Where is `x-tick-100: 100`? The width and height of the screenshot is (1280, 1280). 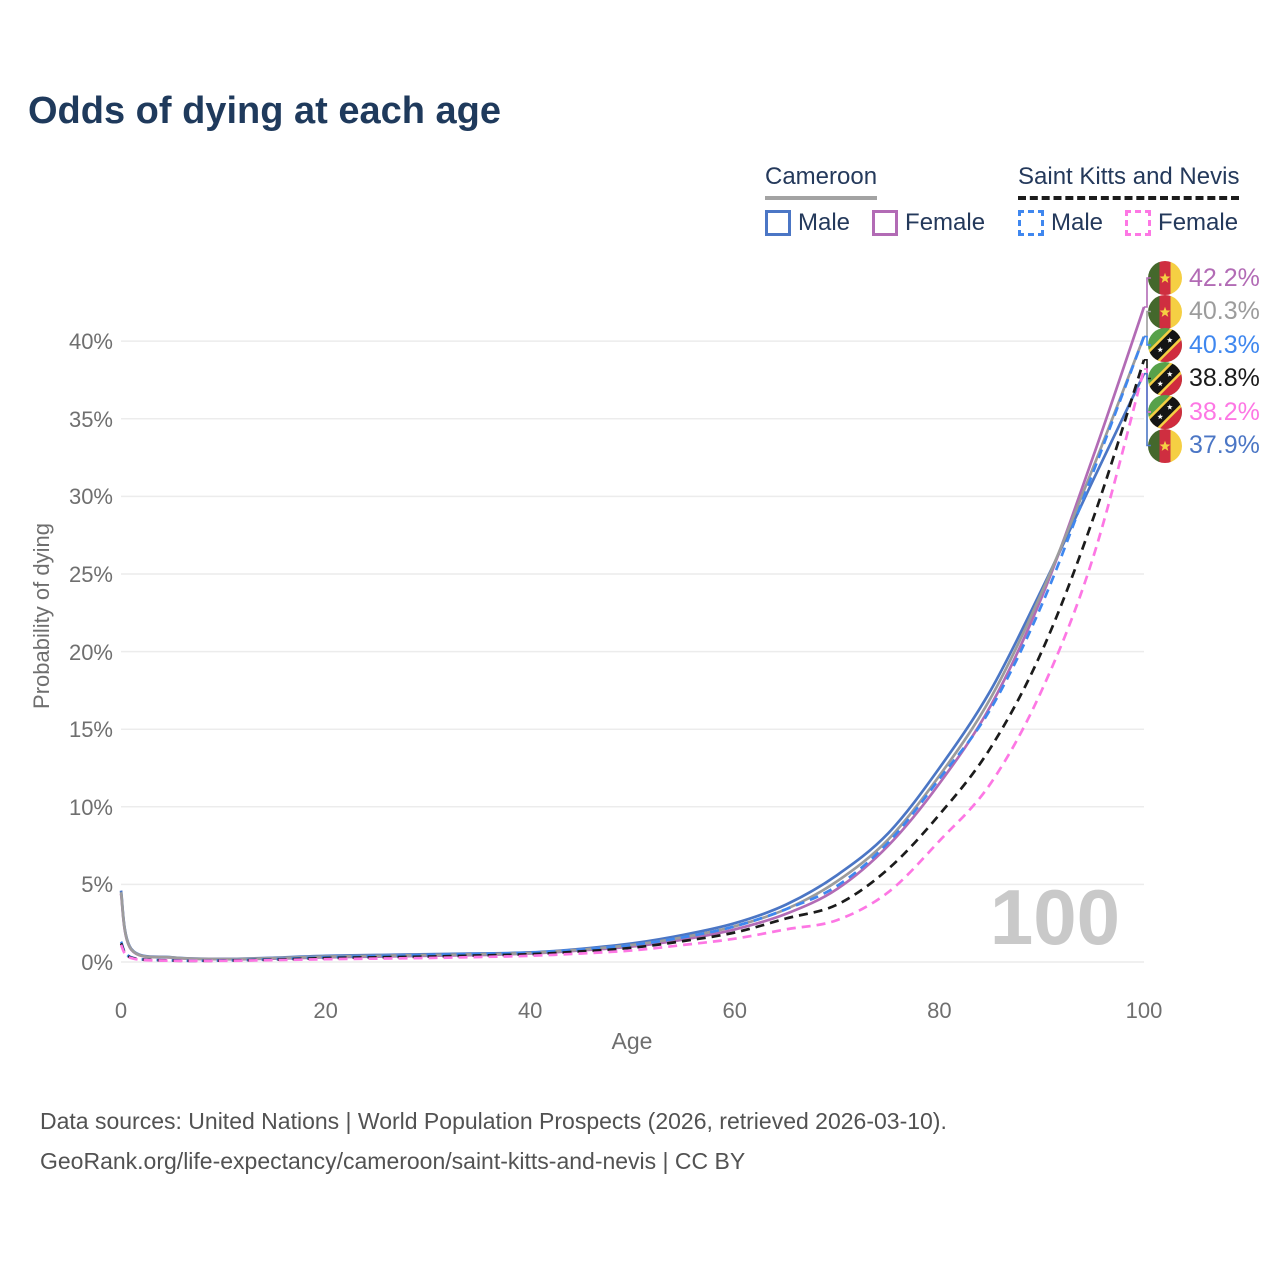
x-tick-100: 100 is located at coordinates (1144, 1010).